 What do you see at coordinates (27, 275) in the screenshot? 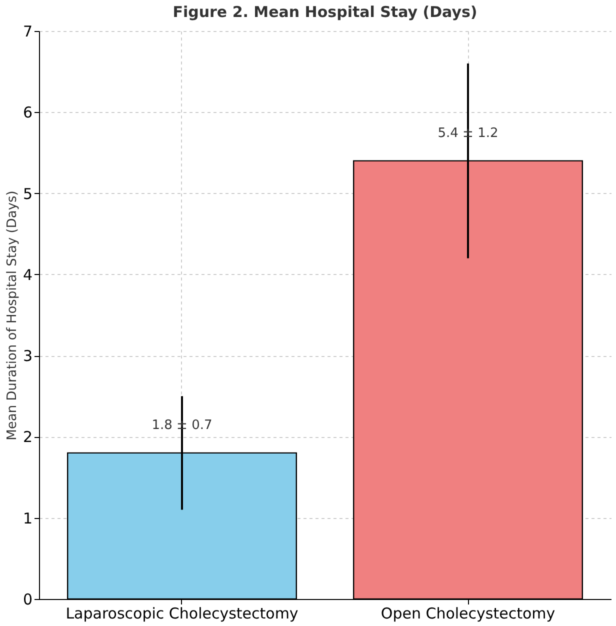
I see `y-tick-label: 4` at bounding box center [27, 275].